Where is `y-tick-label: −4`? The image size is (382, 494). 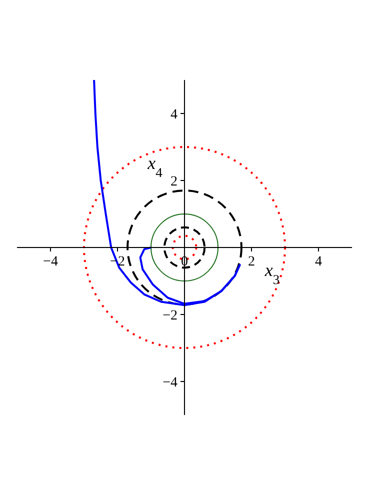
y-tick-label: −4 is located at coordinates (170, 383).